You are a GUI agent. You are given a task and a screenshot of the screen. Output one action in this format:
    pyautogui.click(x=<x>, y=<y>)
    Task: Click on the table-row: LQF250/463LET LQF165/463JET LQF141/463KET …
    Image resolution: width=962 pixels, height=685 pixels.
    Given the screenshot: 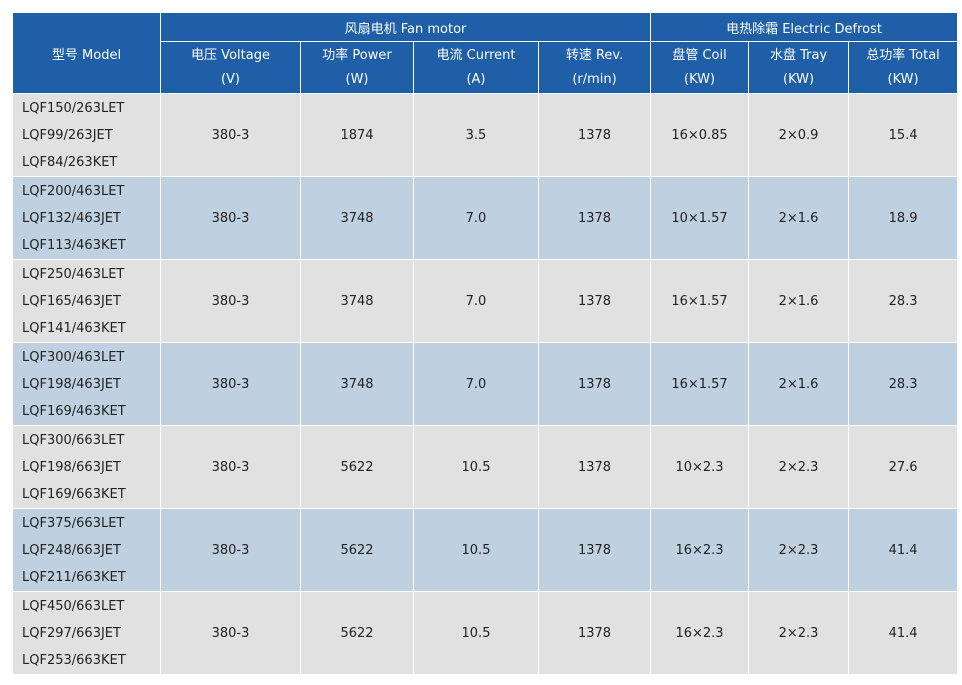 What is the action you would take?
    pyautogui.click(x=485, y=301)
    